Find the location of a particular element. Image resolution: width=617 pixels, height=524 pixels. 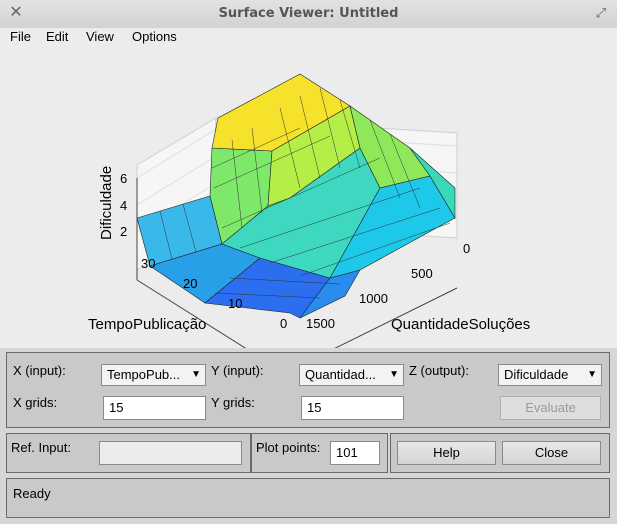

close-window-icon: ✕ is located at coordinates (16, 12).